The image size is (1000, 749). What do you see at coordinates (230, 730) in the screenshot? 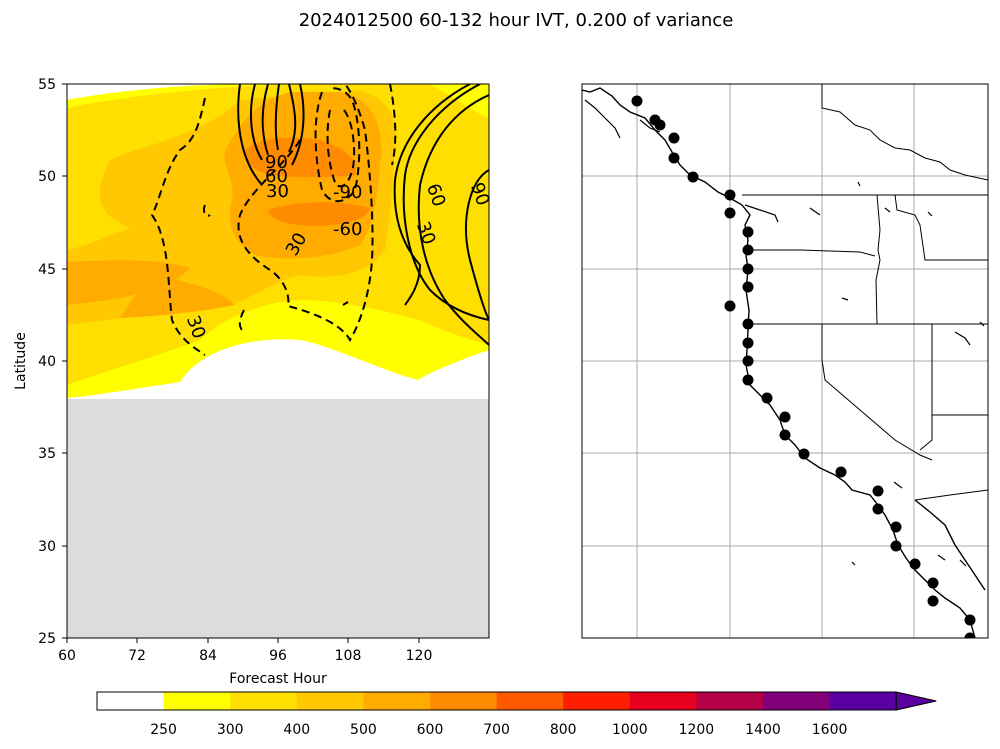
I see `colorbar-tick-label: 300` at bounding box center [230, 730].